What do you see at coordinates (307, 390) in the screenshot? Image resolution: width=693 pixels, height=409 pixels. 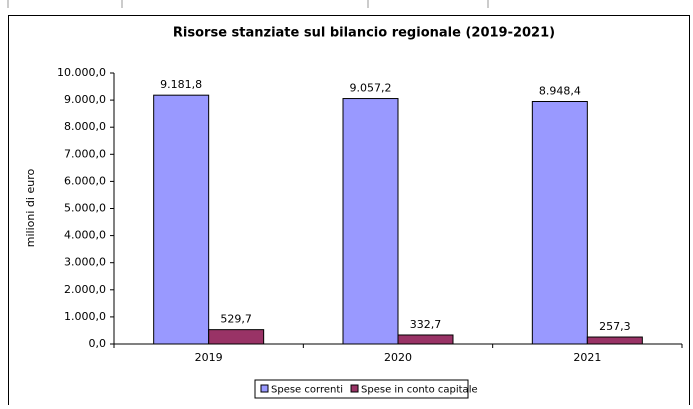 I see `legend-label: Spese correnti` at bounding box center [307, 390].